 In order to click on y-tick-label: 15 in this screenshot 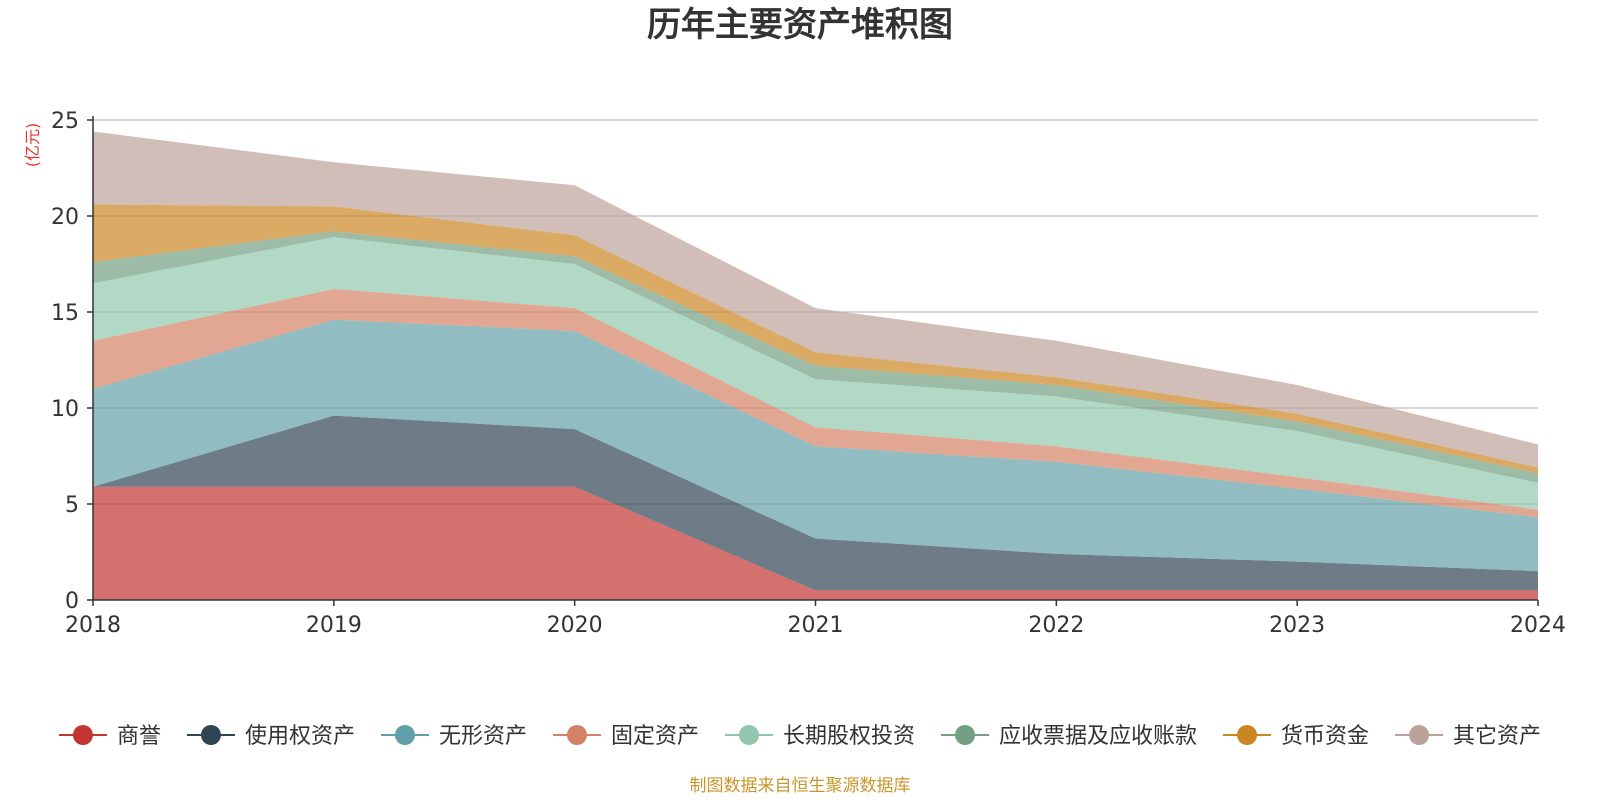, I will do `click(65, 313)`.